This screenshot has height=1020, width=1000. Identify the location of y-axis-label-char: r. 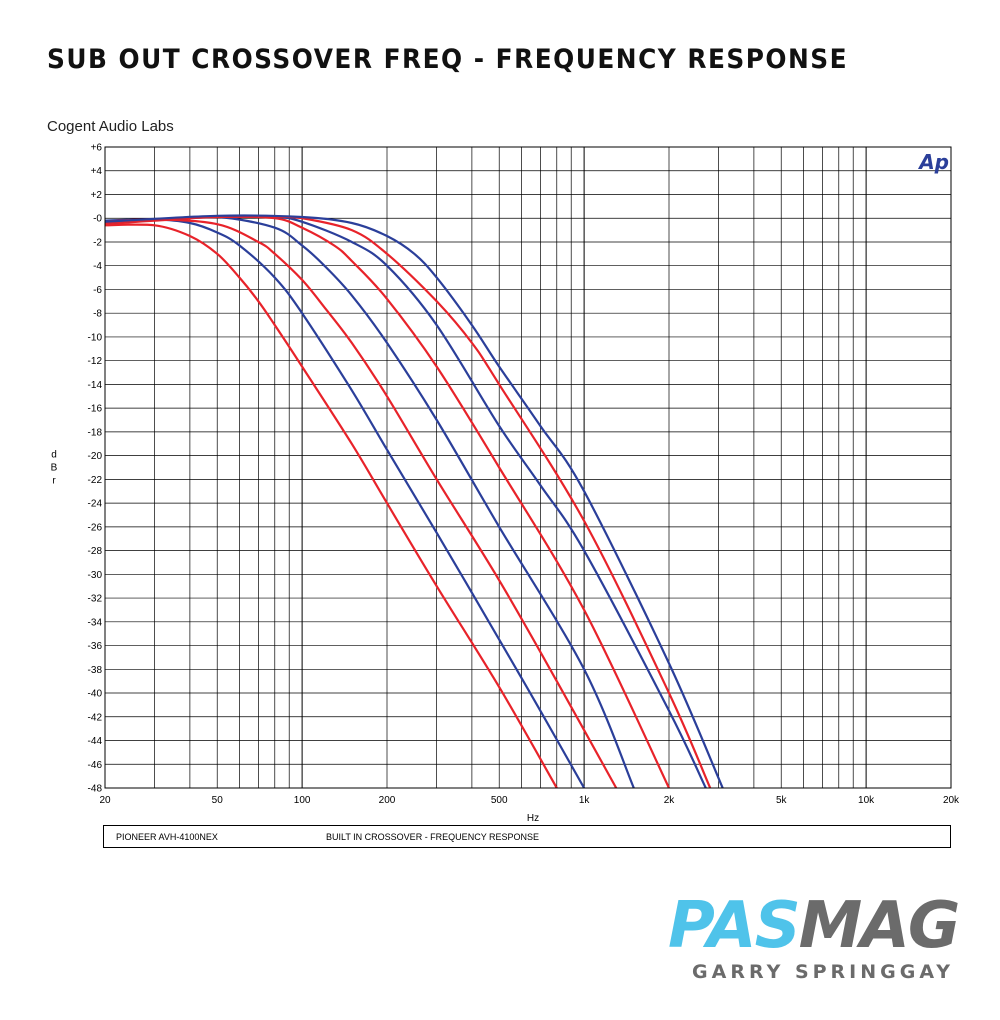
(54, 481).